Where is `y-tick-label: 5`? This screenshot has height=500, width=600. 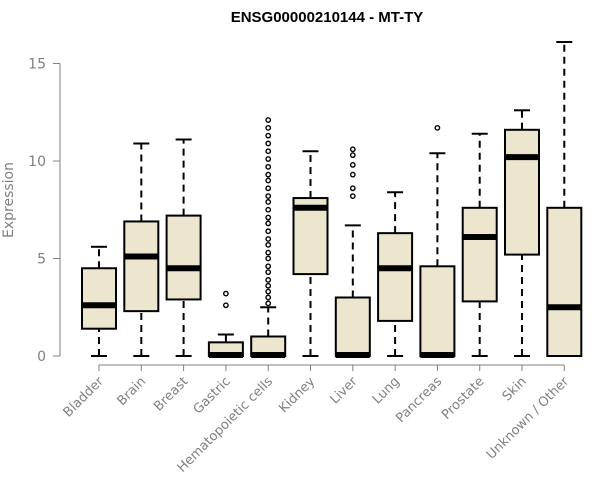 y-tick-label: 5 is located at coordinates (41, 260).